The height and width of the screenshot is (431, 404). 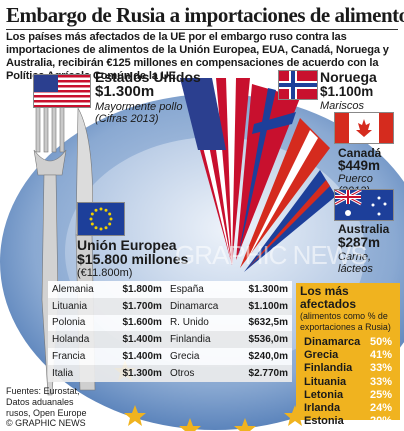 What do you see at coordinates (380, 394) in the screenshot?
I see `affected-percent: 25%` at bounding box center [380, 394].